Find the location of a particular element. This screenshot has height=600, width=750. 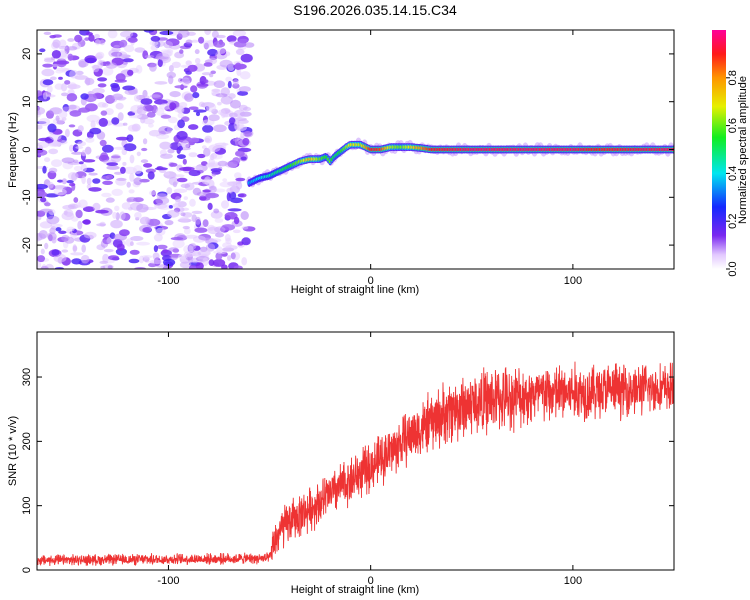

figure-title: S196.2026.035.14.15.C34 is located at coordinates (375, 10).